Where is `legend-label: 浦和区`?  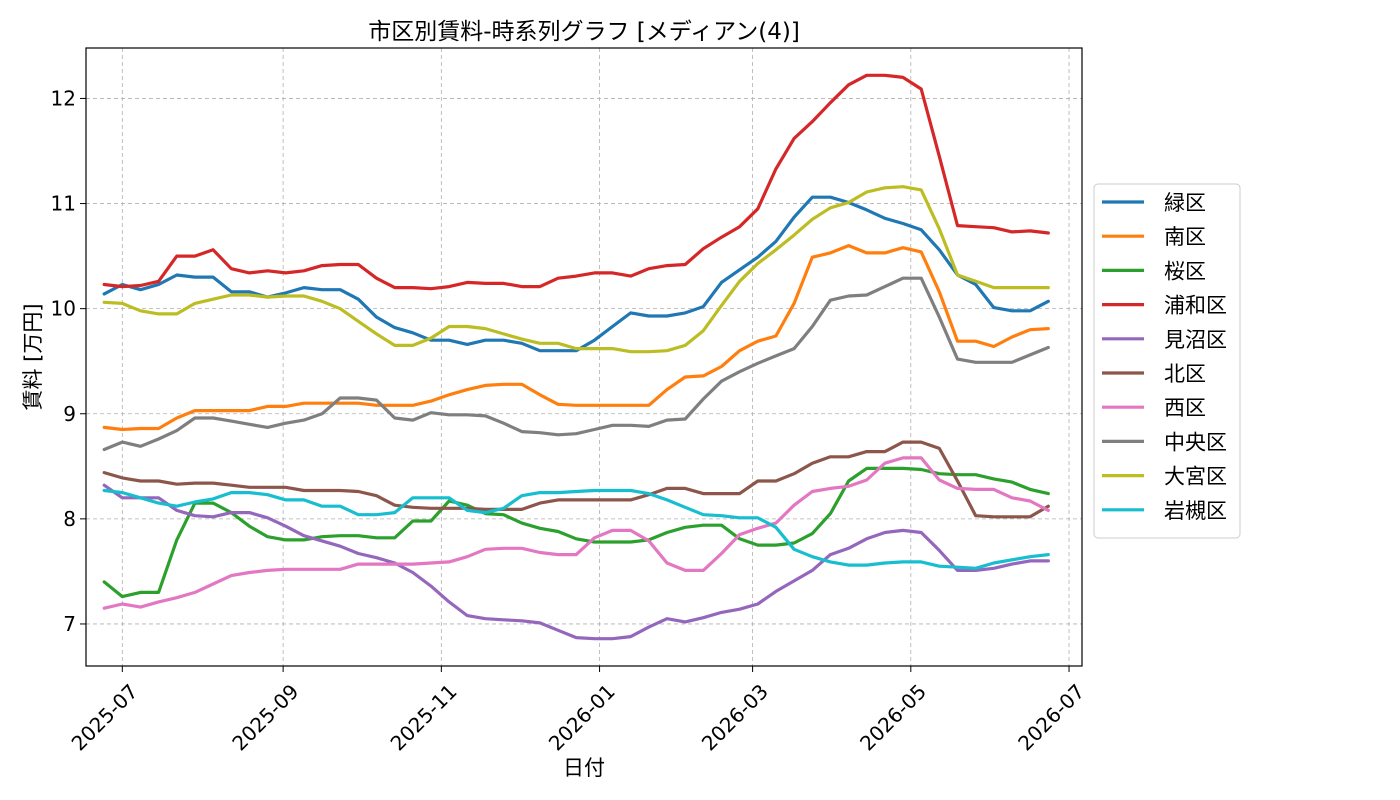 legend-label: 浦和区 is located at coordinates (1195, 306).